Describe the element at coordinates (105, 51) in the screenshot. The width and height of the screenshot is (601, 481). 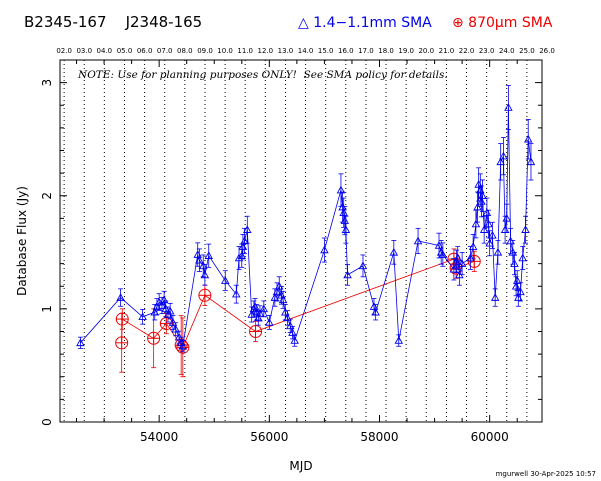
I see `top-axis-year-label: 04.0` at that location.